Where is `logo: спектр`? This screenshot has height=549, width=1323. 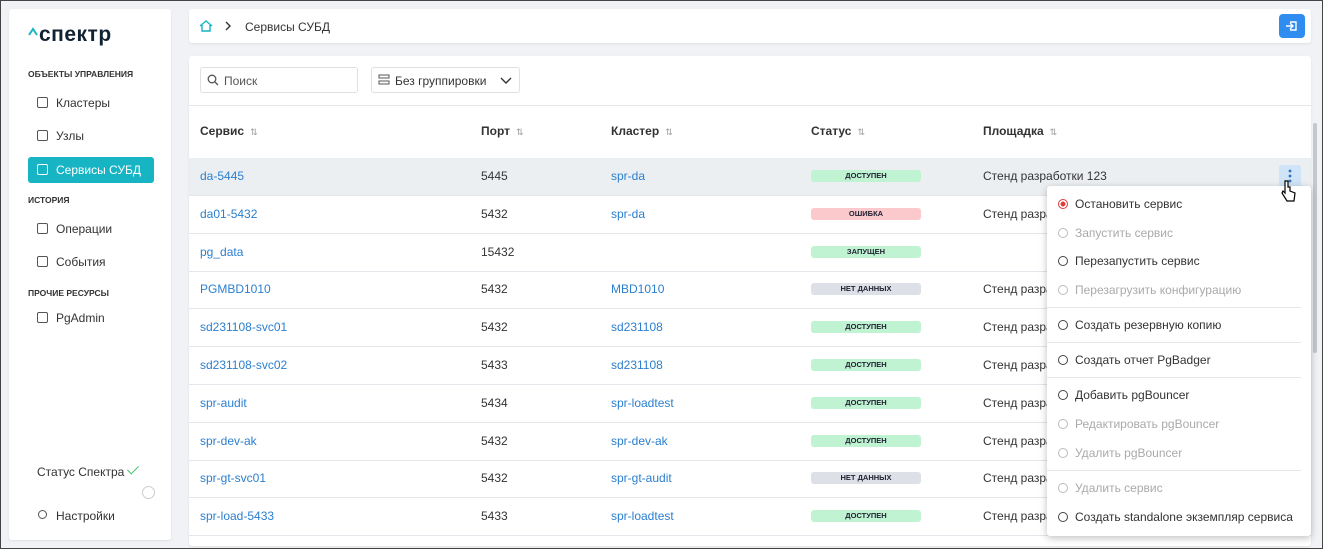 logo: спектр is located at coordinates (75, 34).